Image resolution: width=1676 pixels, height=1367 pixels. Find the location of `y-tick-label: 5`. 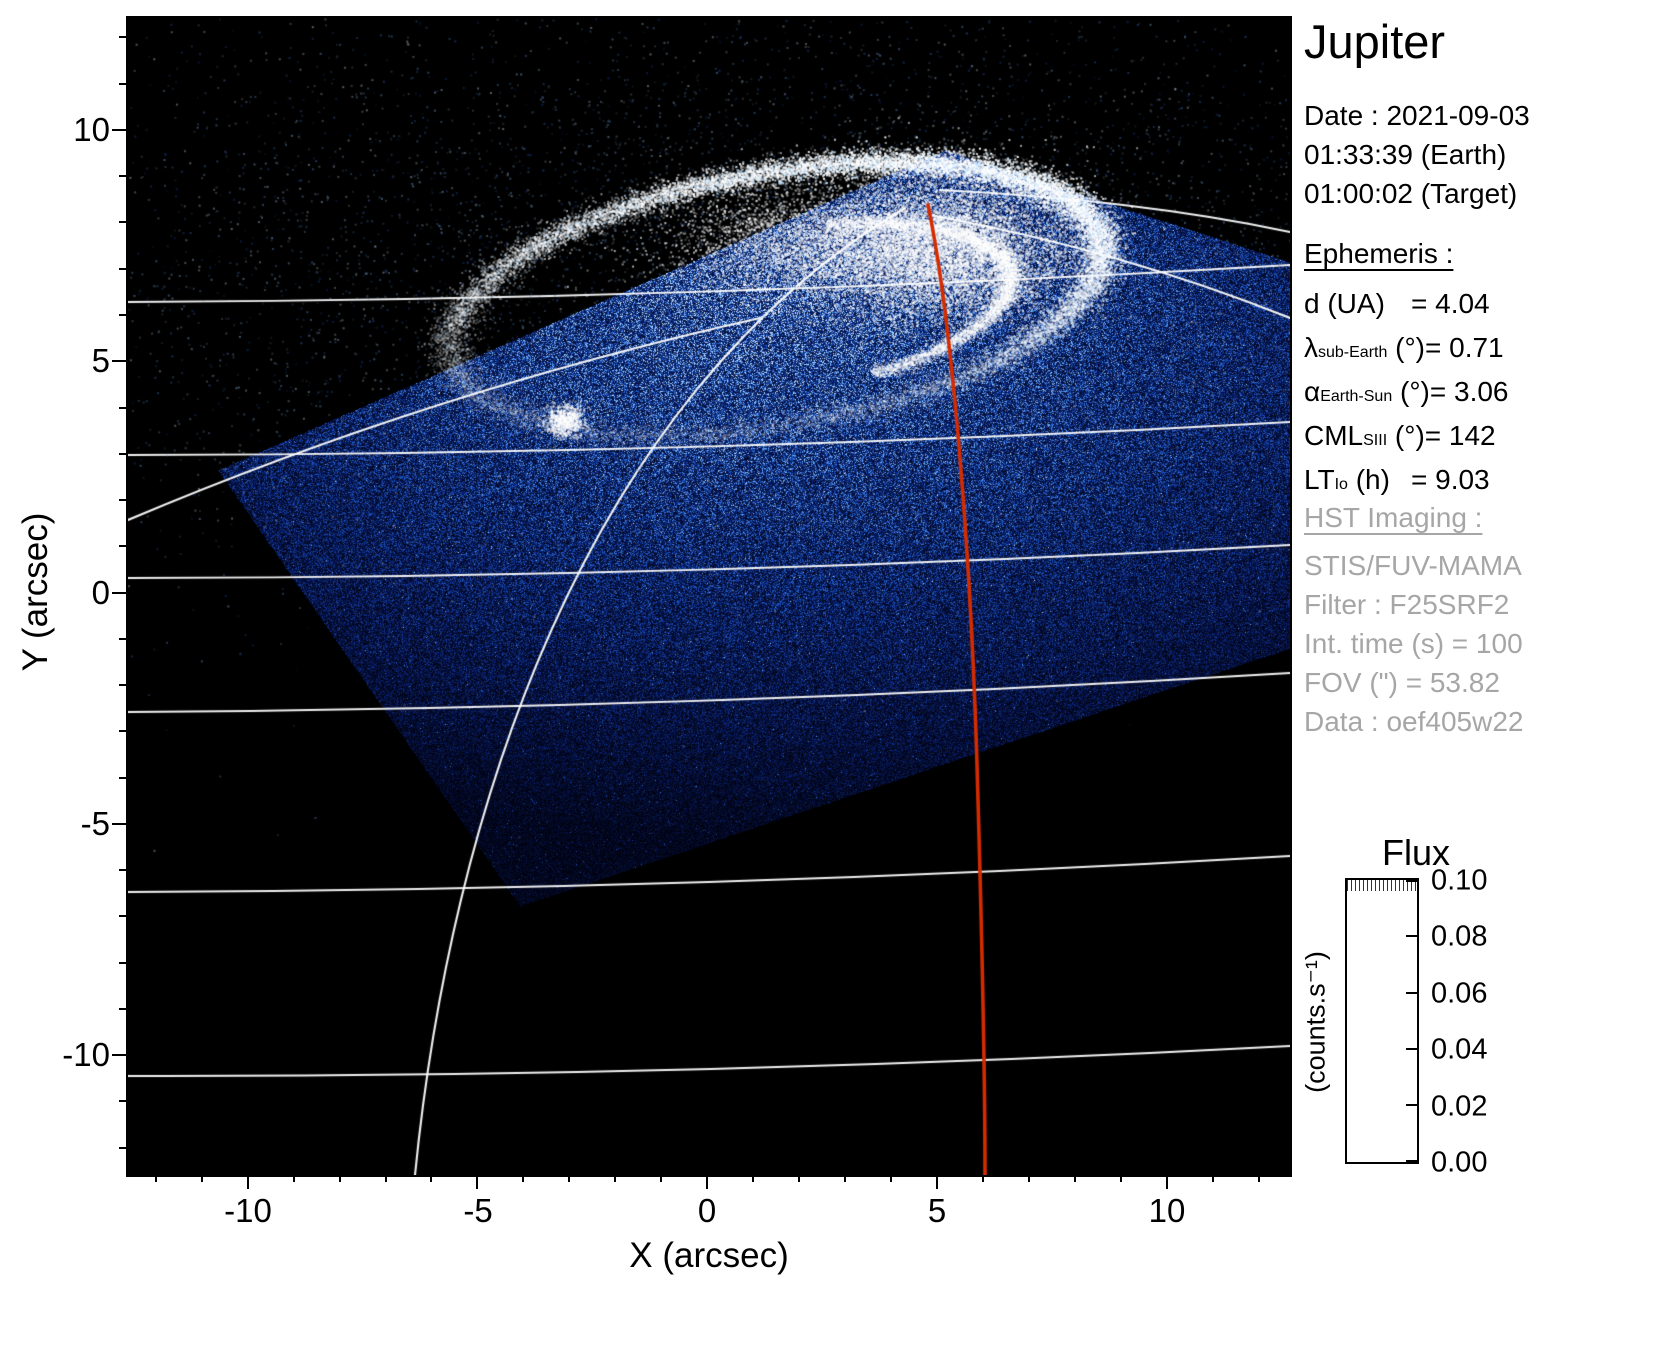

y-tick-label: 5 is located at coordinates (100, 360).